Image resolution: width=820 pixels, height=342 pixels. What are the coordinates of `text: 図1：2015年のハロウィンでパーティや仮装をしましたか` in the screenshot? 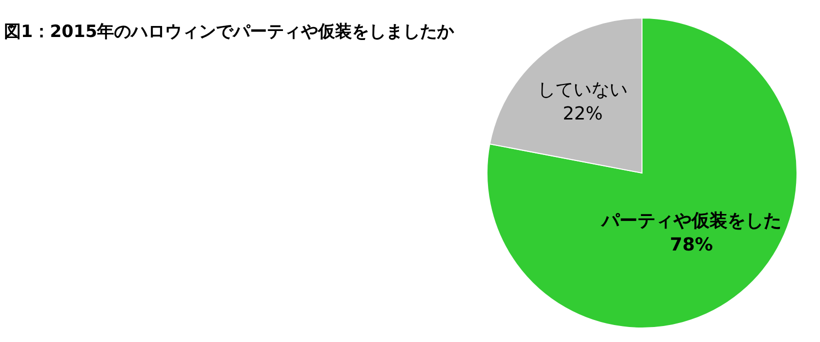 It's located at (229, 32).